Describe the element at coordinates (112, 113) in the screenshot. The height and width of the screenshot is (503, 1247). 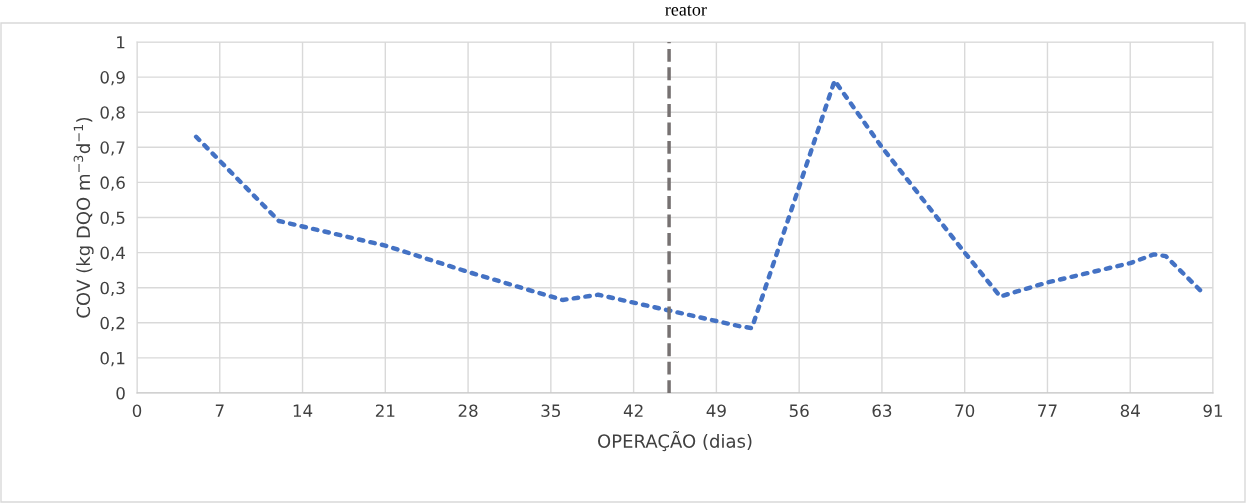
I see `y-tick-label: 0,8` at that location.